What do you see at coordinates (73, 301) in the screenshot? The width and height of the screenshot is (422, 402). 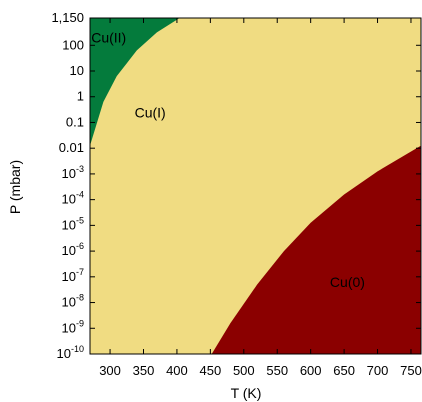 I see `y-tick-label: 10⁻⁸` at bounding box center [73, 301].